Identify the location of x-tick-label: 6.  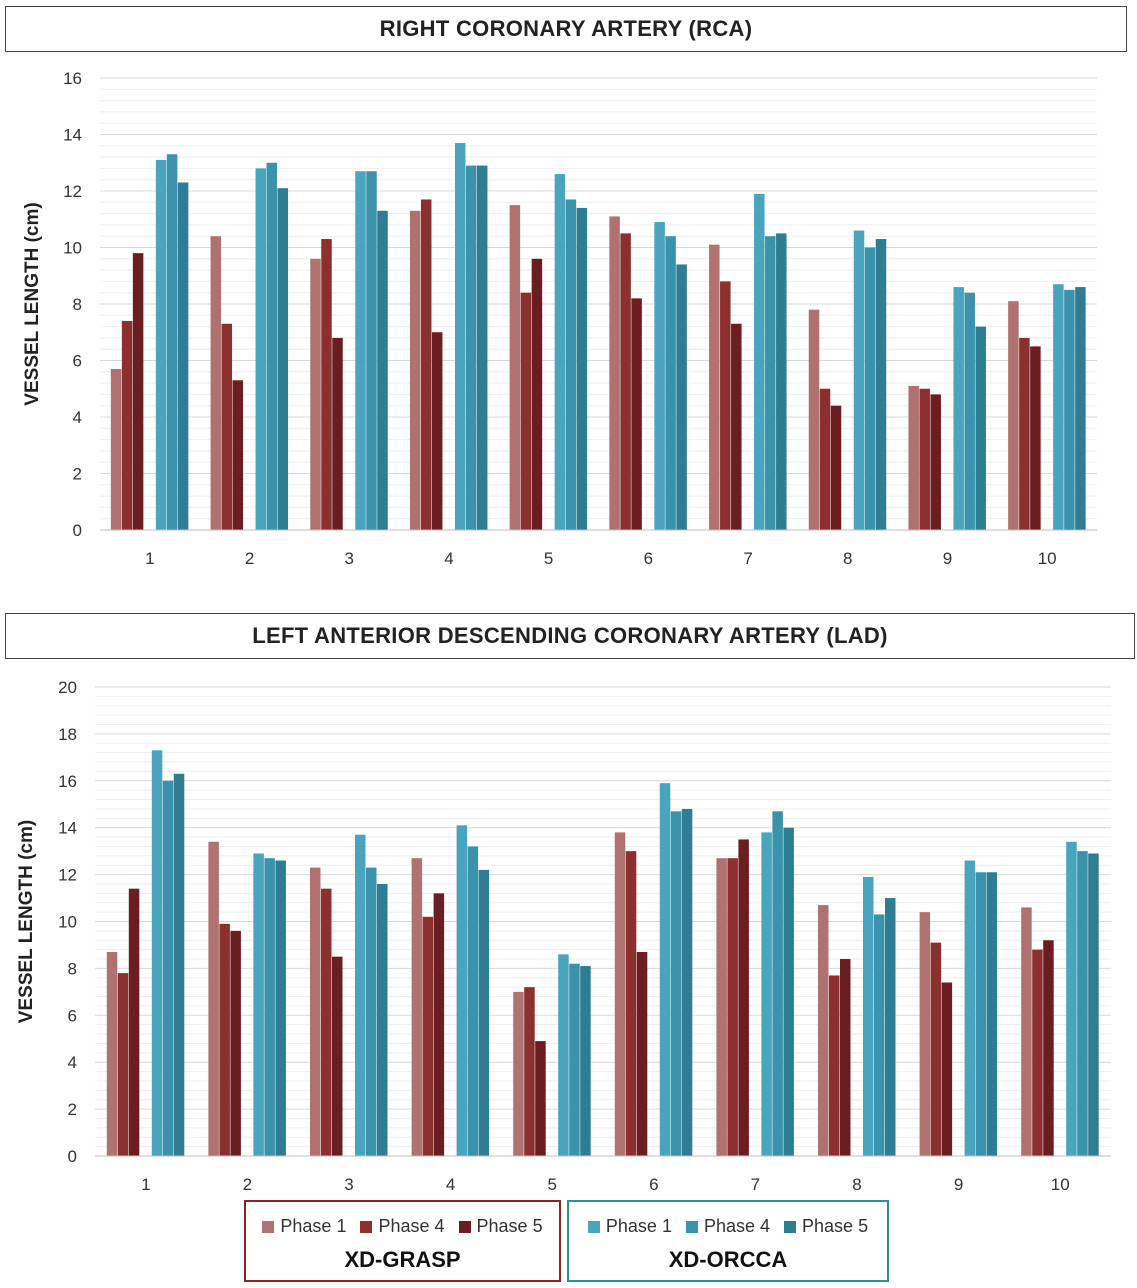
(648, 558).